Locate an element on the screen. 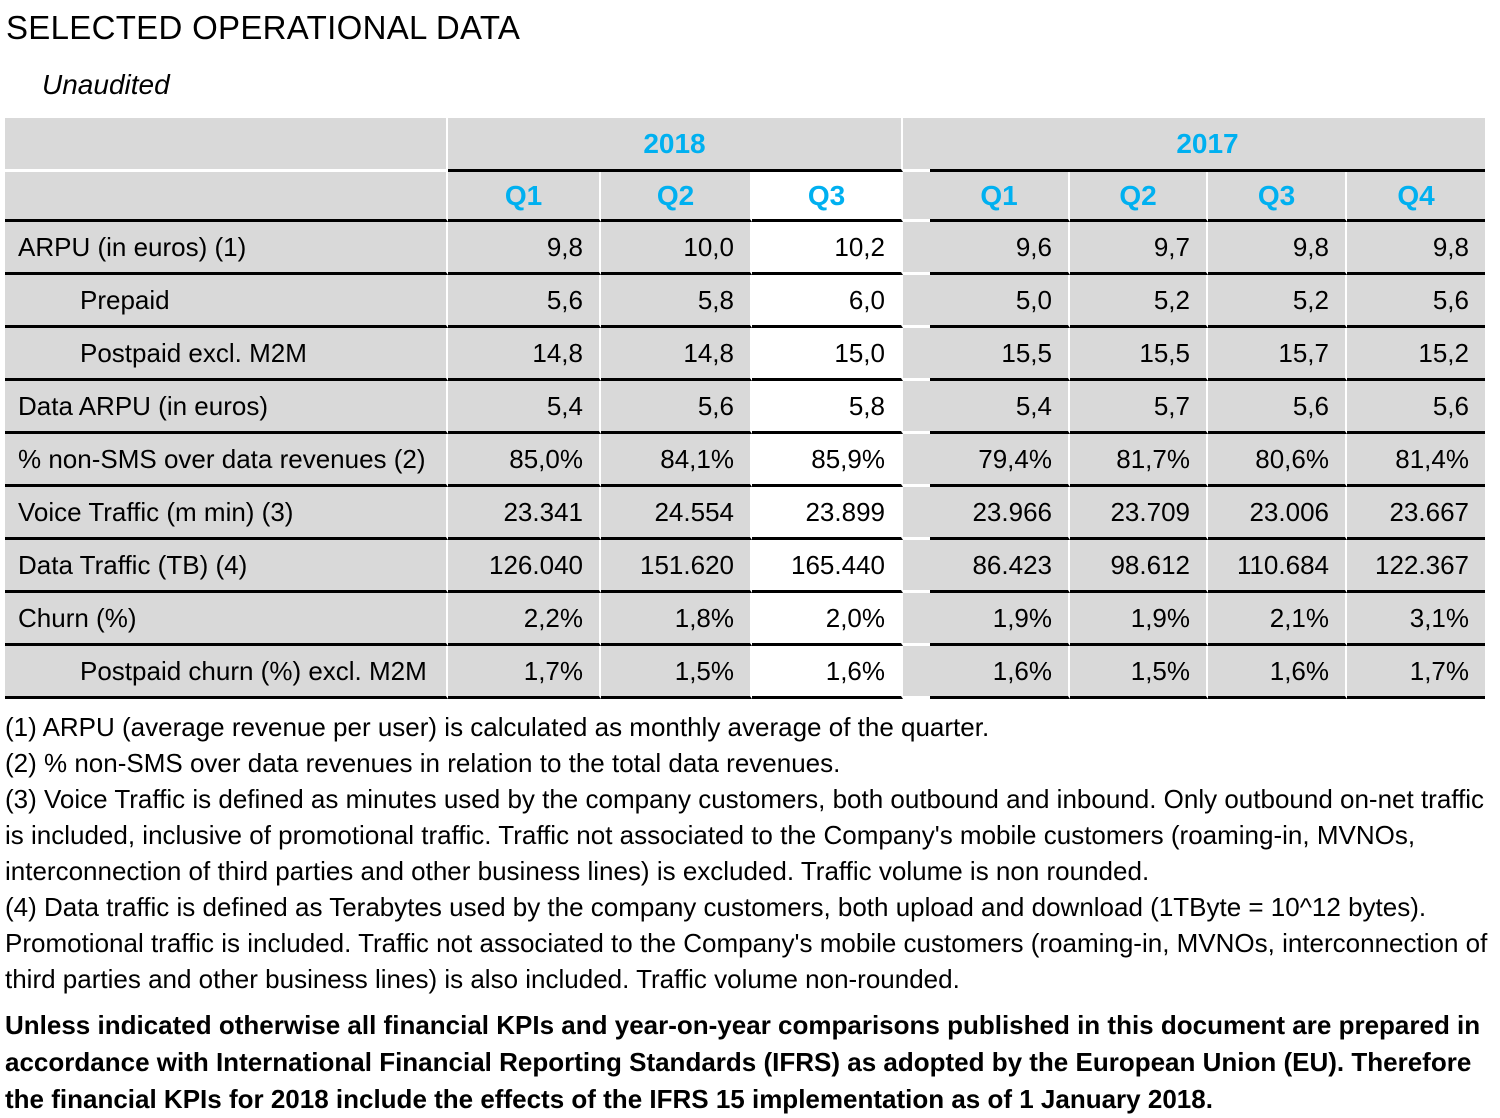 This screenshot has height=1118, width=1500. row-label: ARPU (in euros) (1) is located at coordinates (226, 248).